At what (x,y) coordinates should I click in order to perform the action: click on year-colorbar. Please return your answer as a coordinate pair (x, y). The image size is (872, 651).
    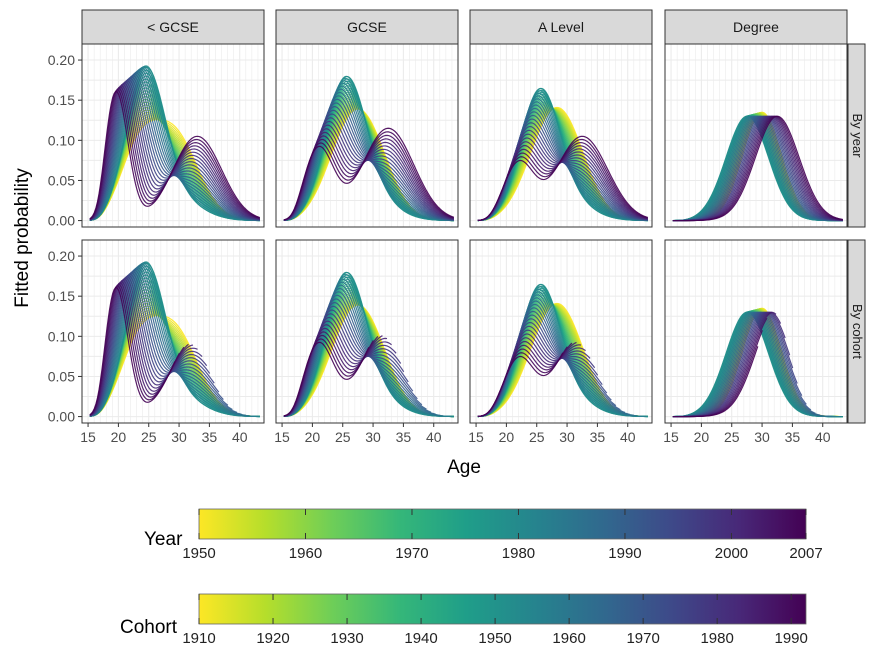
    Looking at the image, I should click on (502, 524).